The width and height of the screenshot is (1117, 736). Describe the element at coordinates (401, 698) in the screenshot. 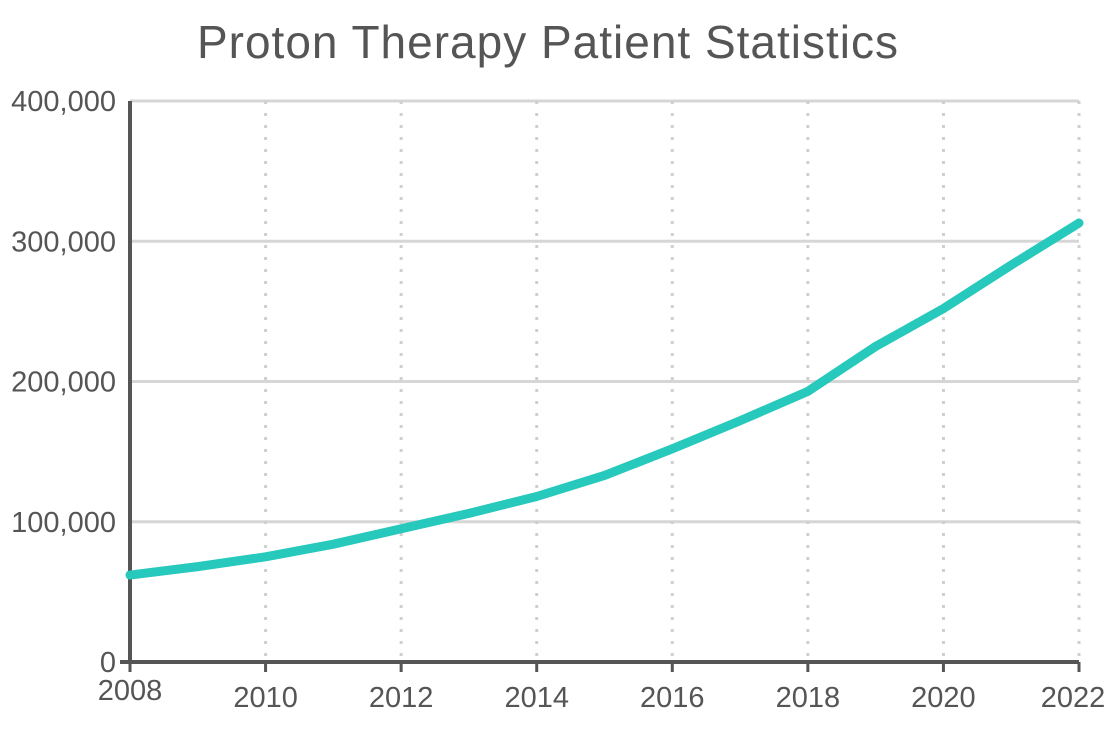

I see `x-tick-label: 2012` at that location.